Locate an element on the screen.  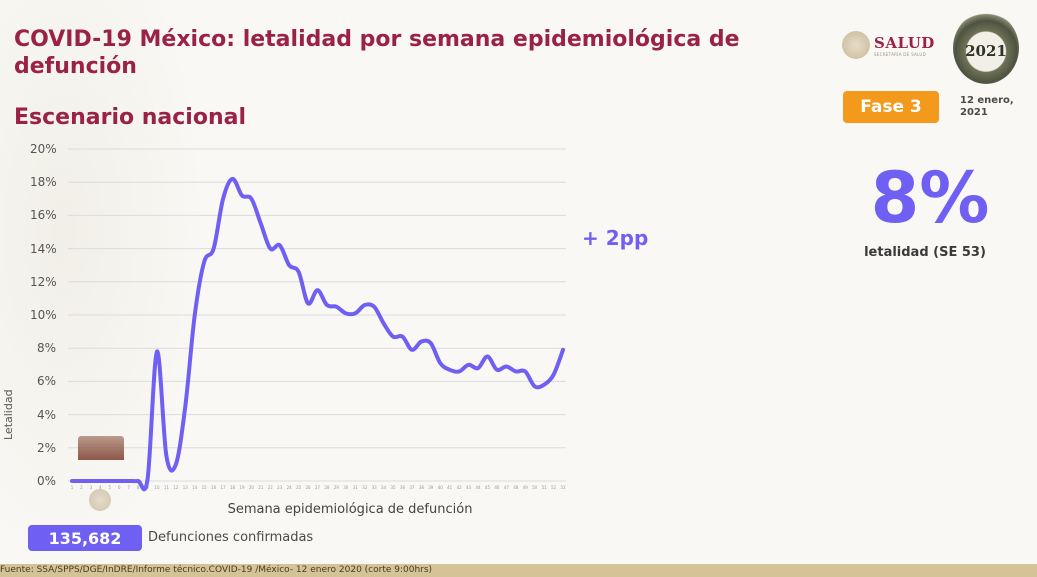
x-tick-label: 17 is located at coordinates (224, 487).